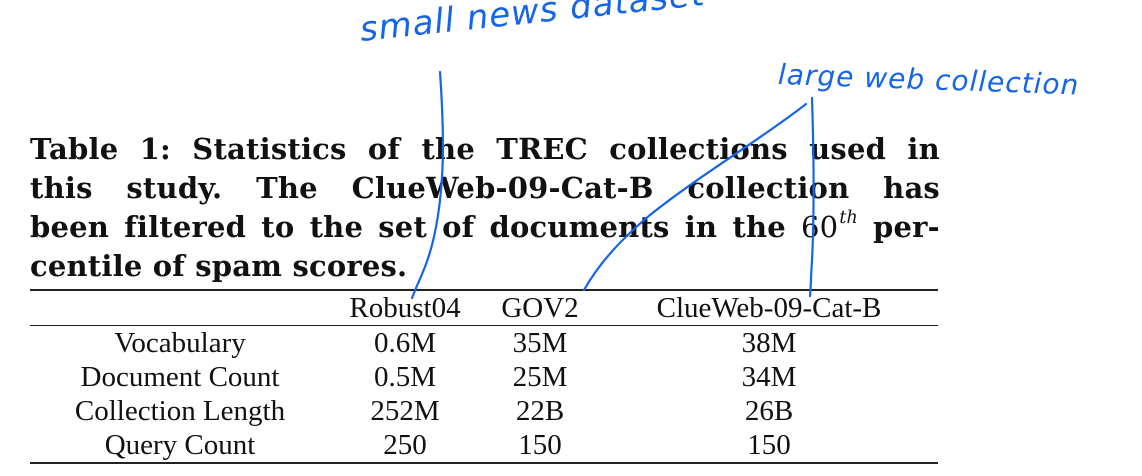  What do you see at coordinates (185, 227) in the screenshot?
I see `caption-word: filtered` at bounding box center [185, 227].